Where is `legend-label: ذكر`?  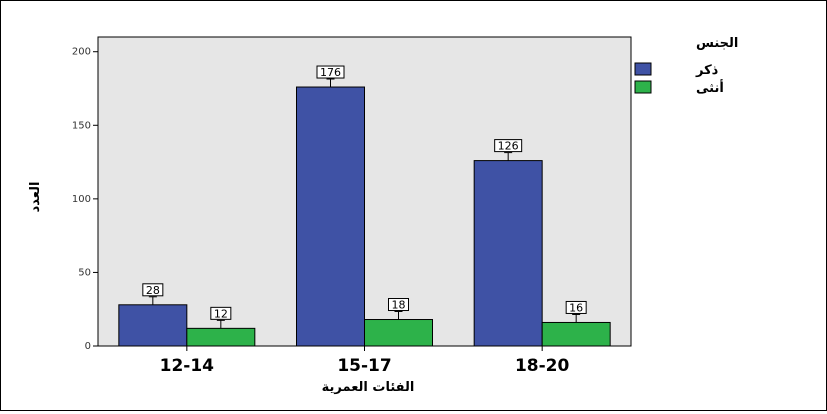
legend-label: ذكر is located at coordinates (707, 70).